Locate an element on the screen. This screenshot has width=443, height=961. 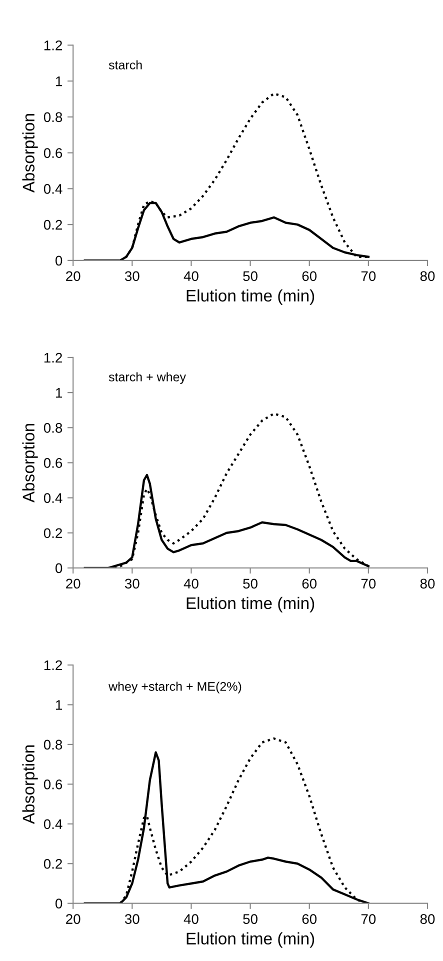
annotation: whey +starch + ME(2%) is located at coordinates (175, 688).